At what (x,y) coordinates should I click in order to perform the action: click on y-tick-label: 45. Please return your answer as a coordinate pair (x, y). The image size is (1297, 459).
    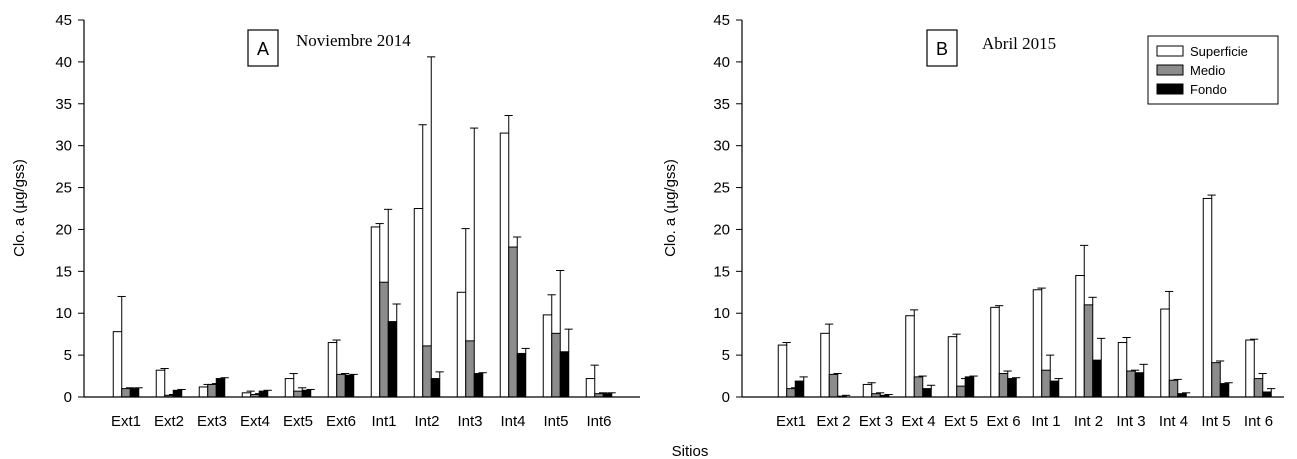
    Looking at the image, I should click on (721, 20).